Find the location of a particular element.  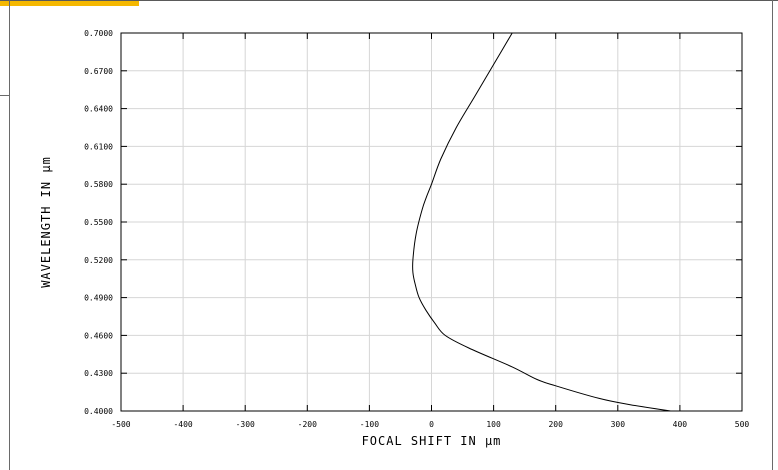

y-tick-label: 0.5800 is located at coordinates (98, 184).